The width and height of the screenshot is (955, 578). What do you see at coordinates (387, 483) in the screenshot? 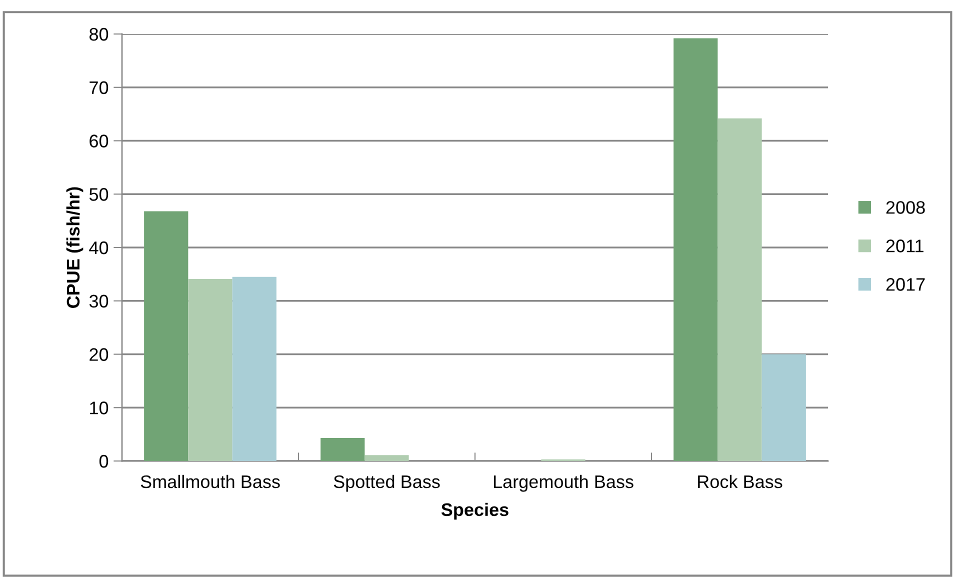
I see `x-tick-label: Spotted Bass` at bounding box center [387, 483].